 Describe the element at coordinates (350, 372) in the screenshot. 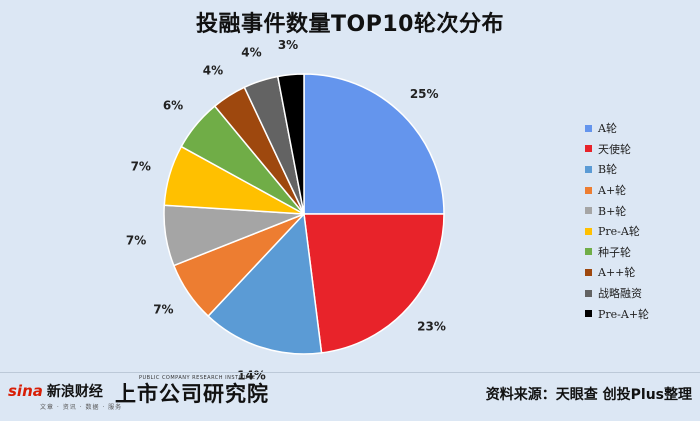

I see `footer-divider` at that location.